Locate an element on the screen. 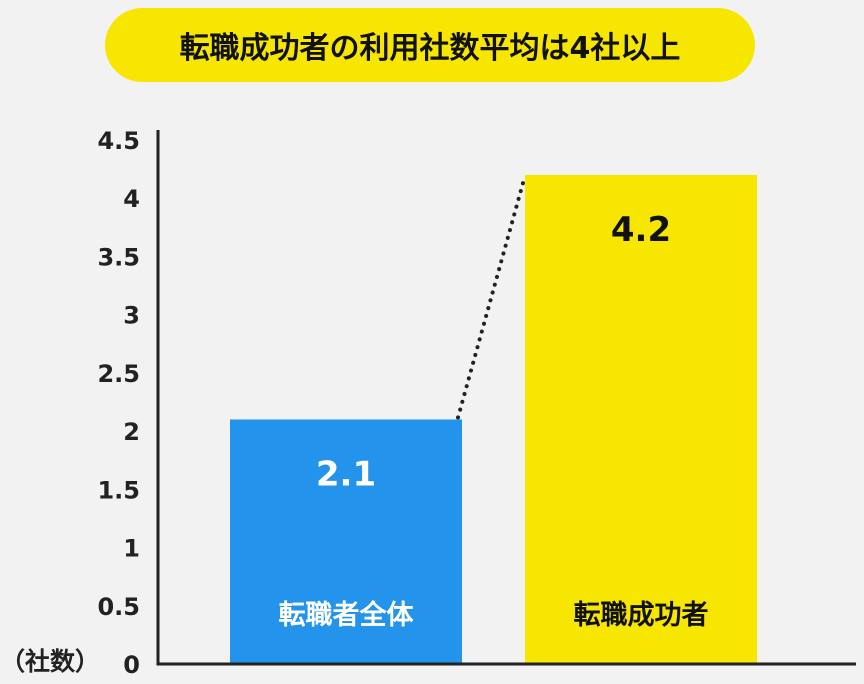 This screenshot has width=864, height=684. y-tick-label-2: 1 is located at coordinates (131, 549).